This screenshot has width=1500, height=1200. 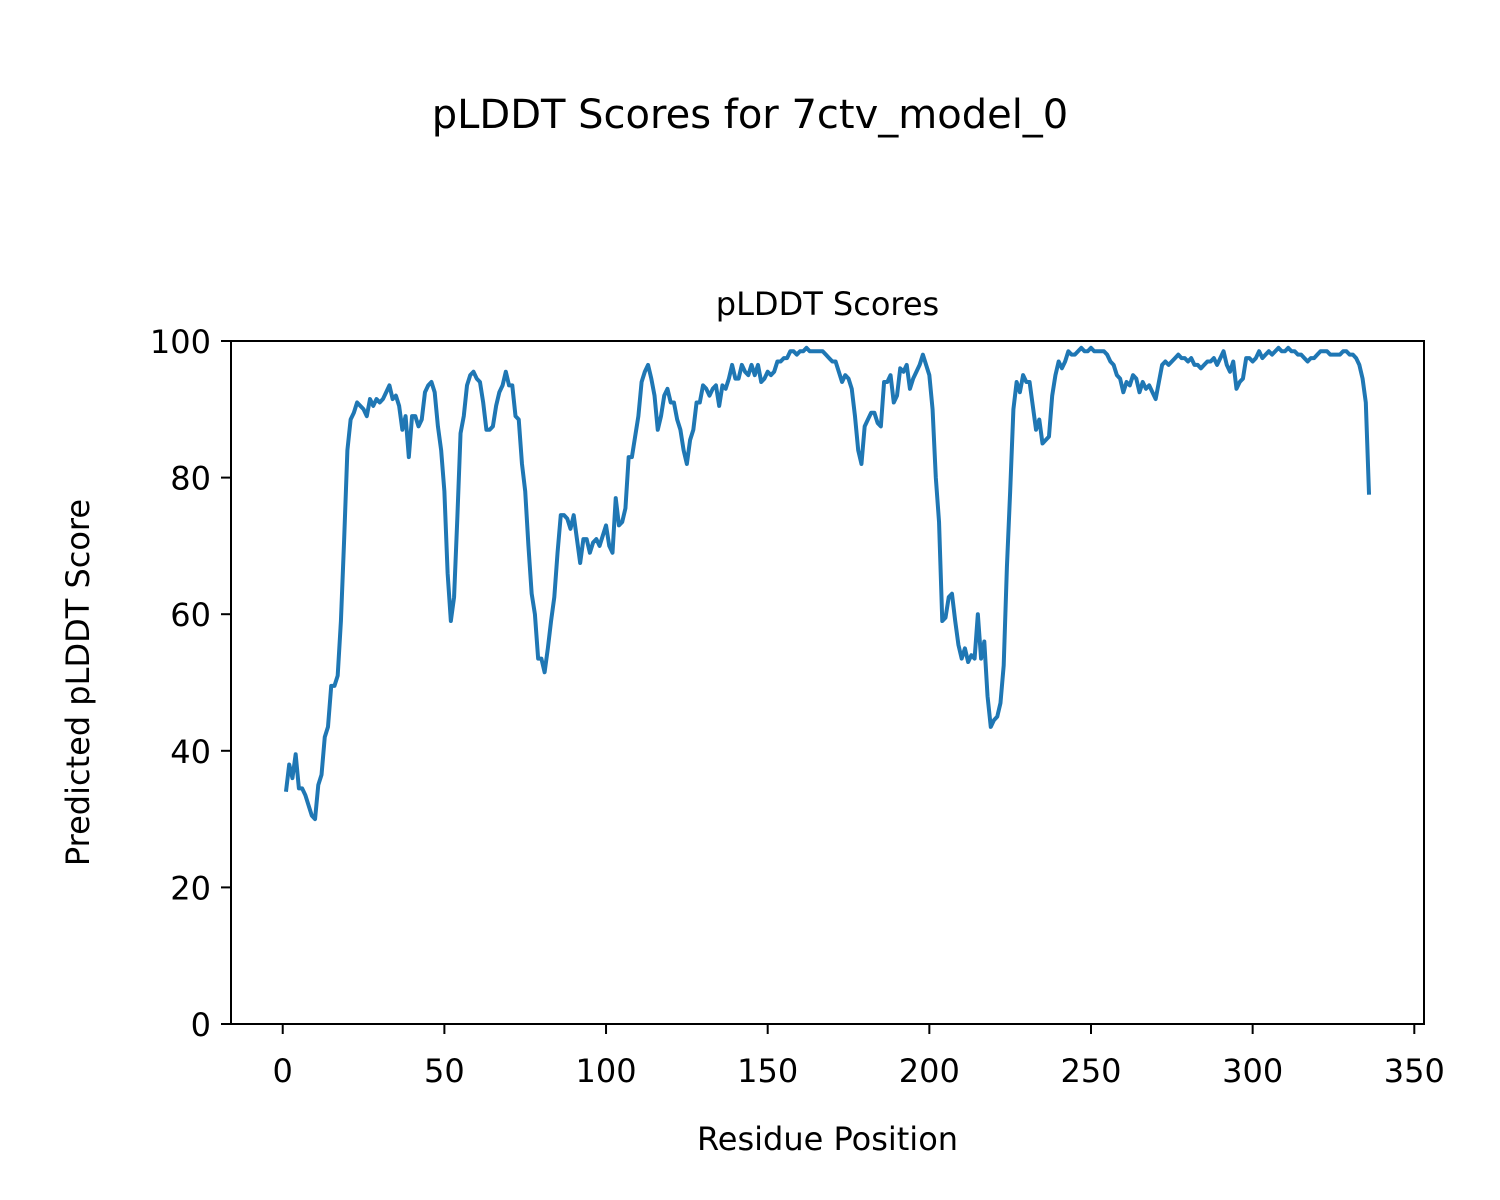 I want to click on axes-title: pLDDT Scores, so click(x=827, y=304).